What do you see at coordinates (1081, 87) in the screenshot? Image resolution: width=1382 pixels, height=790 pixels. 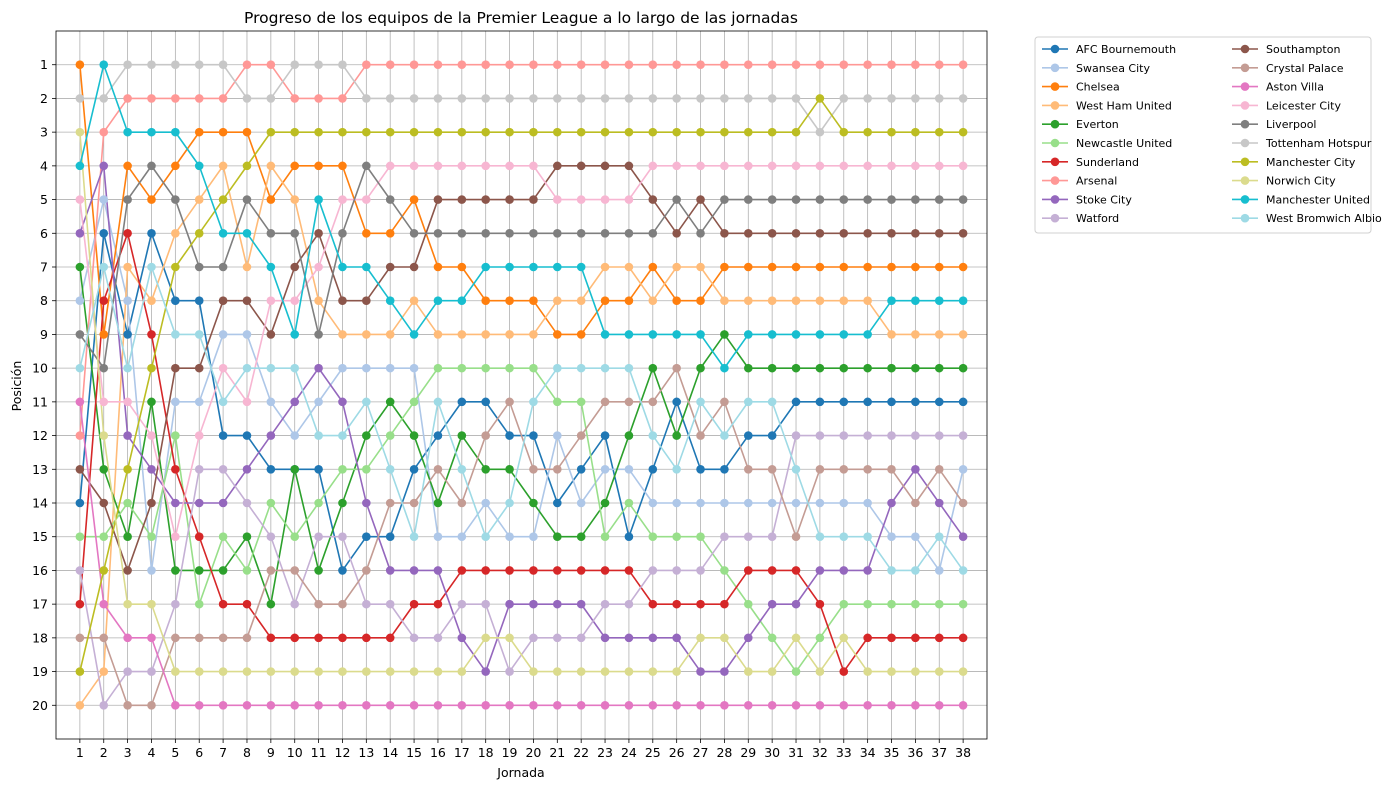 I see `legend-item: Chelsea` at bounding box center [1081, 87].